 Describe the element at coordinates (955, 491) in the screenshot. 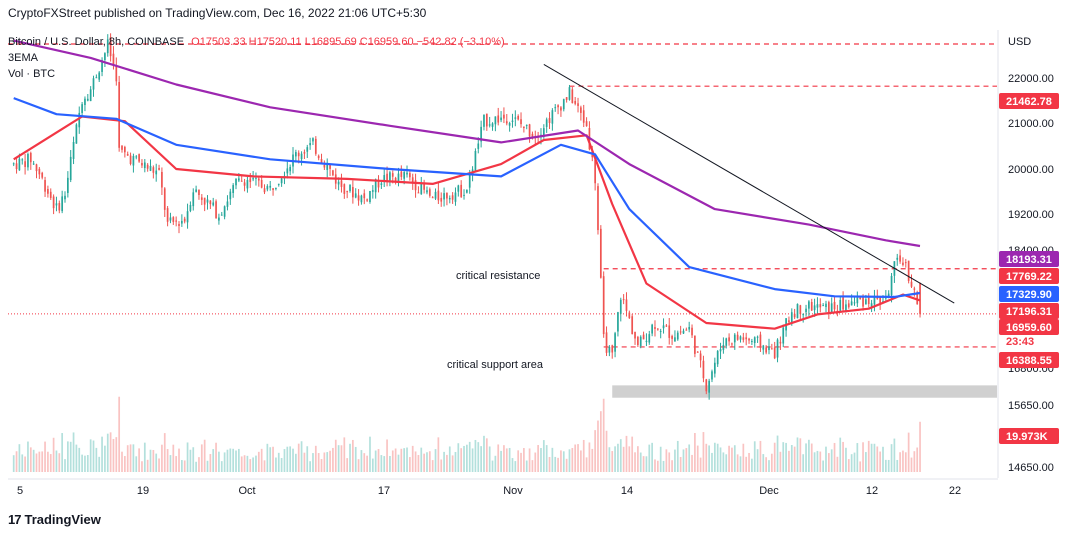

I see `time-tick: 22` at that location.